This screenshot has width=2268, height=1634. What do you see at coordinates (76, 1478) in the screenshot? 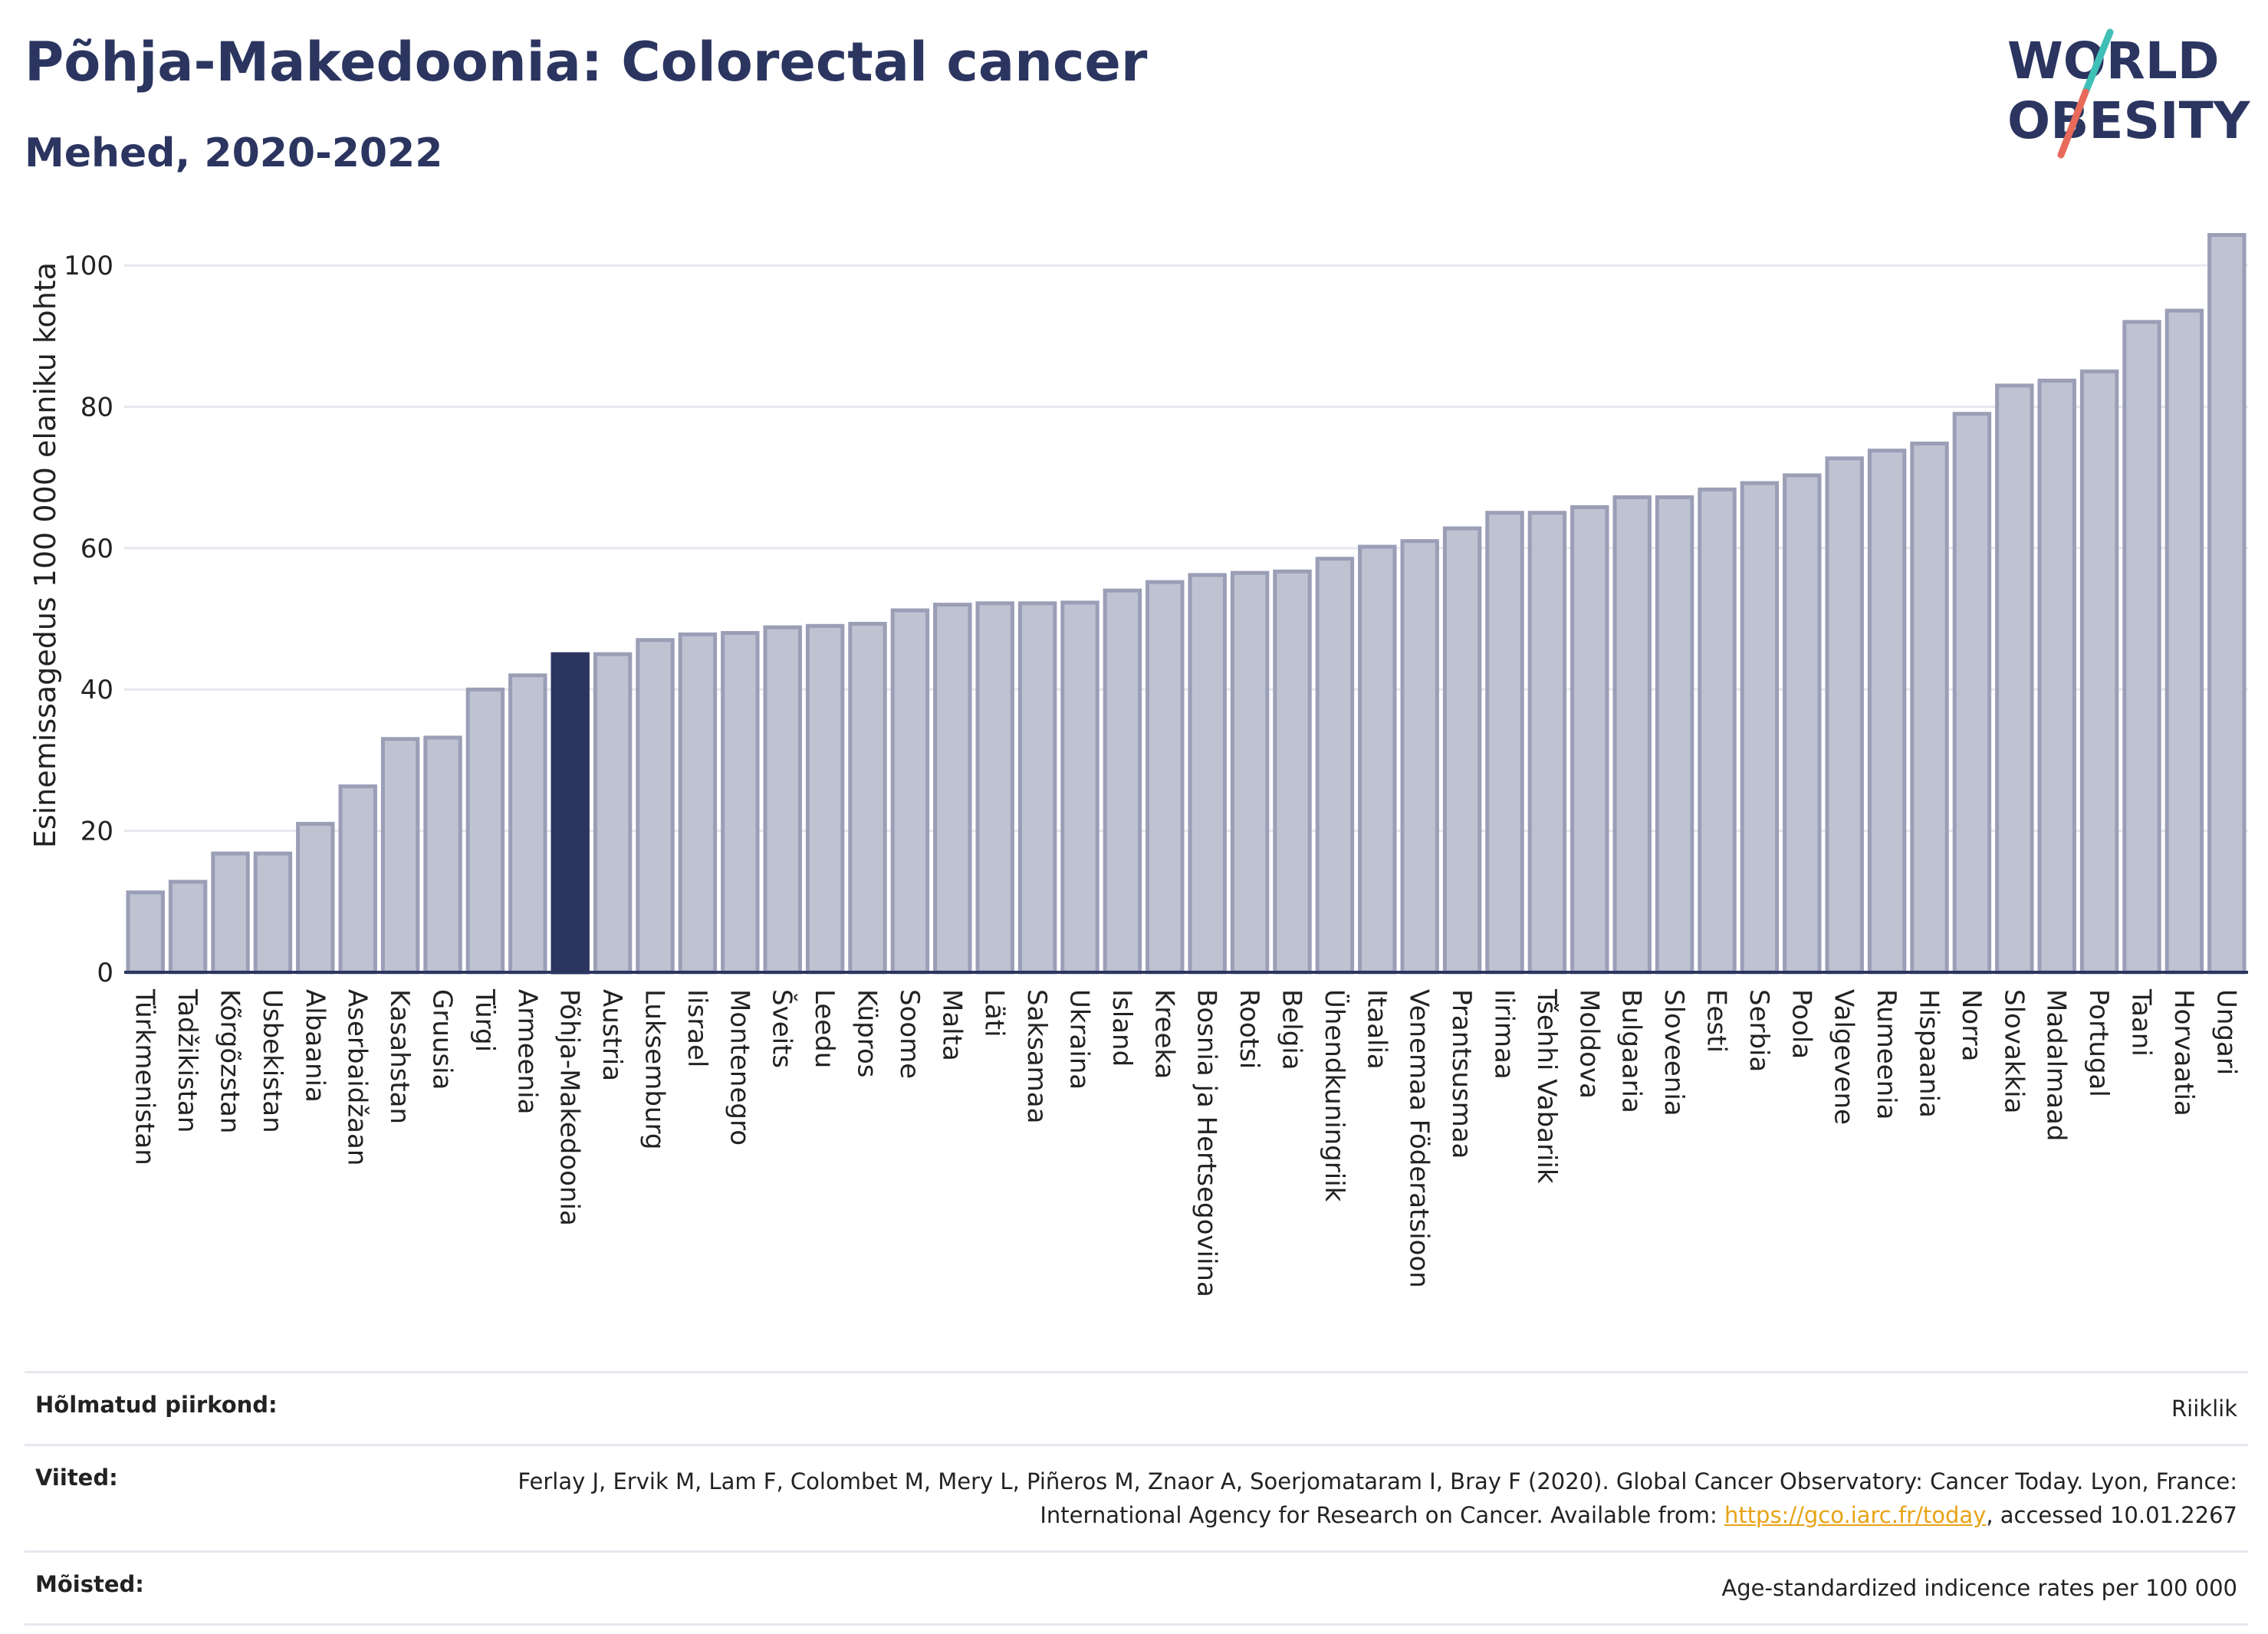
I see `footer-label: Viited:` at bounding box center [76, 1478].